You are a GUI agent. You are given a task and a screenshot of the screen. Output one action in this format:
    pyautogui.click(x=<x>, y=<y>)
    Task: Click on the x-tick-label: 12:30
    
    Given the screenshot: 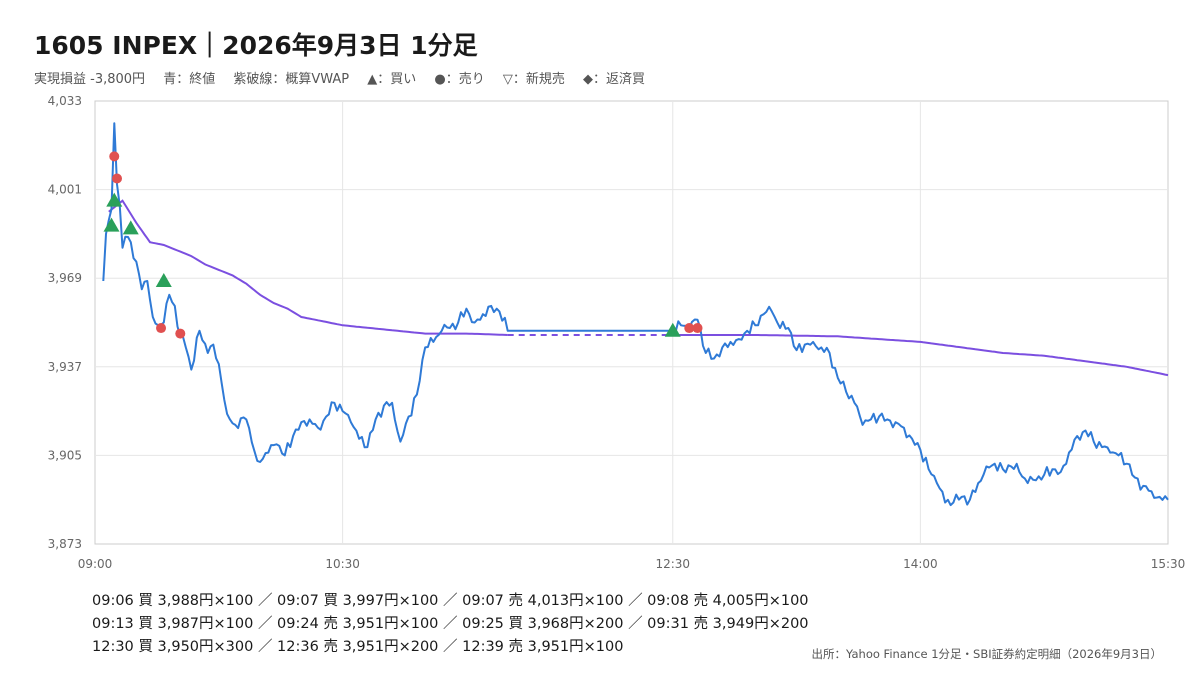 What is the action you would take?
    pyautogui.click(x=672, y=564)
    